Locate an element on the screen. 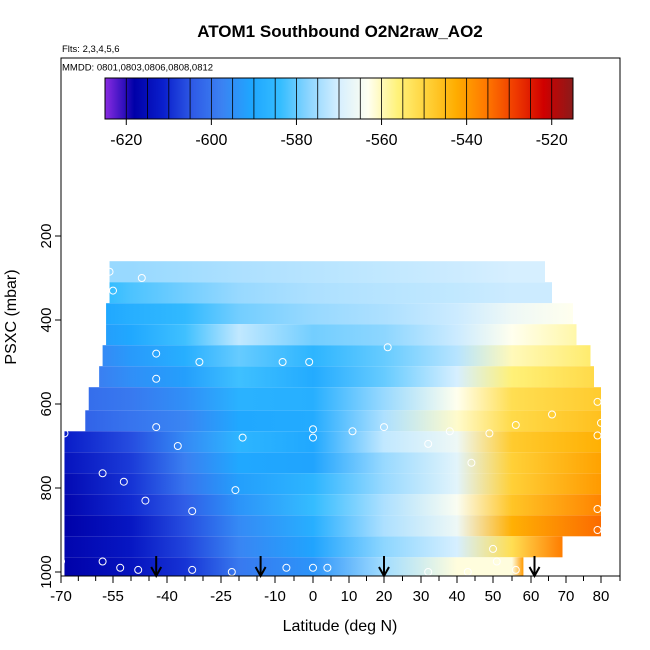  x-tick-label: 60 is located at coordinates (531, 596).